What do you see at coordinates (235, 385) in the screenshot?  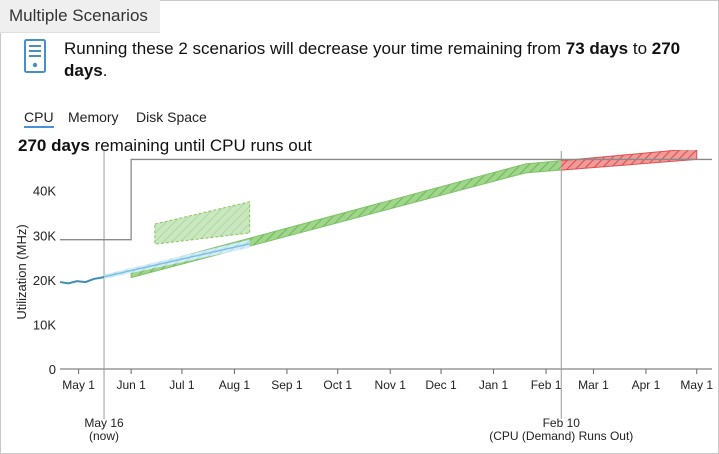 I see `x-tick-label: Aug 1` at bounding box center [235, 385].